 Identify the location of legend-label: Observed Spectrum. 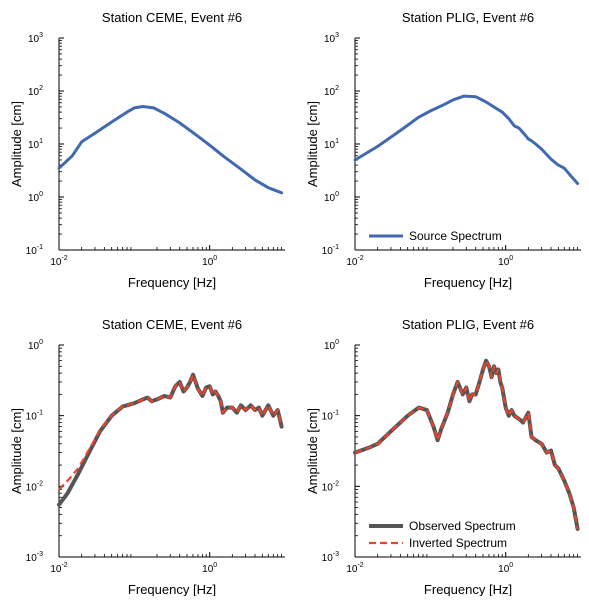
(462, 526).